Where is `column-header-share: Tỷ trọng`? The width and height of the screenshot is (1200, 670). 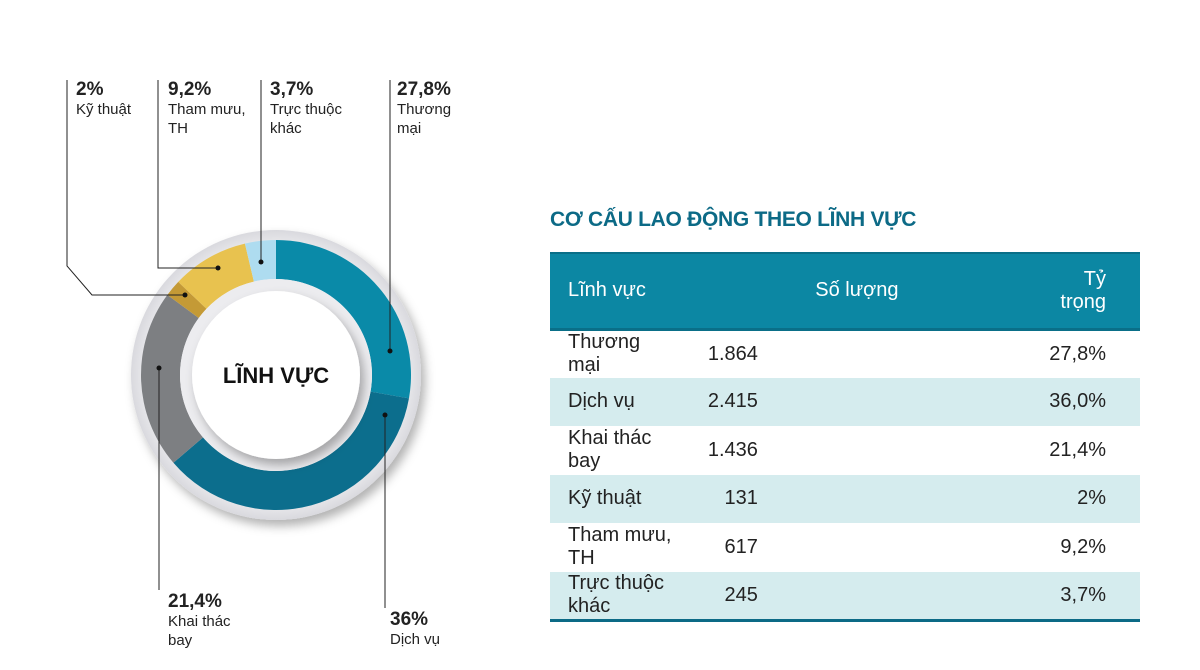 column-header-share: Tỷ trọng is located at coordinates (1081, 291).